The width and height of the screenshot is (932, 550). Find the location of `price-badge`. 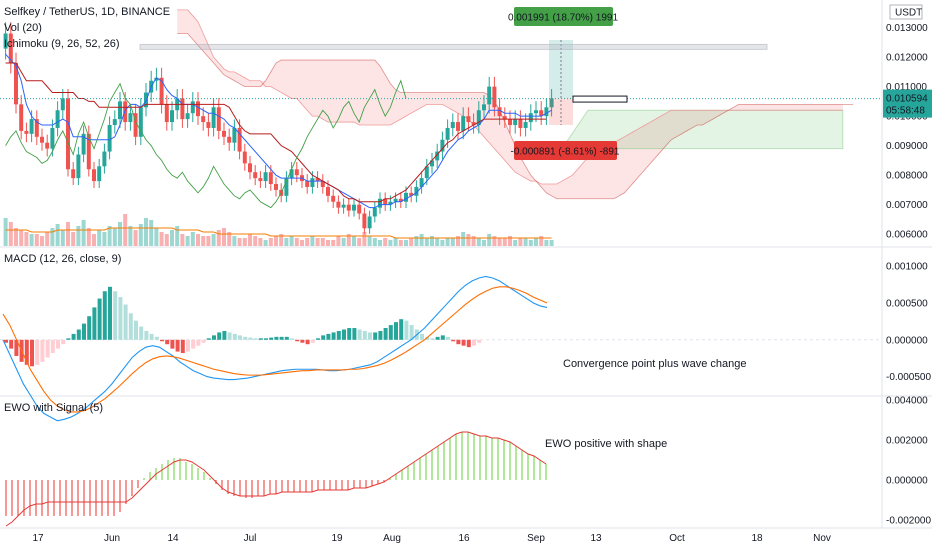

price-badge is located at coordinates (907, 103).